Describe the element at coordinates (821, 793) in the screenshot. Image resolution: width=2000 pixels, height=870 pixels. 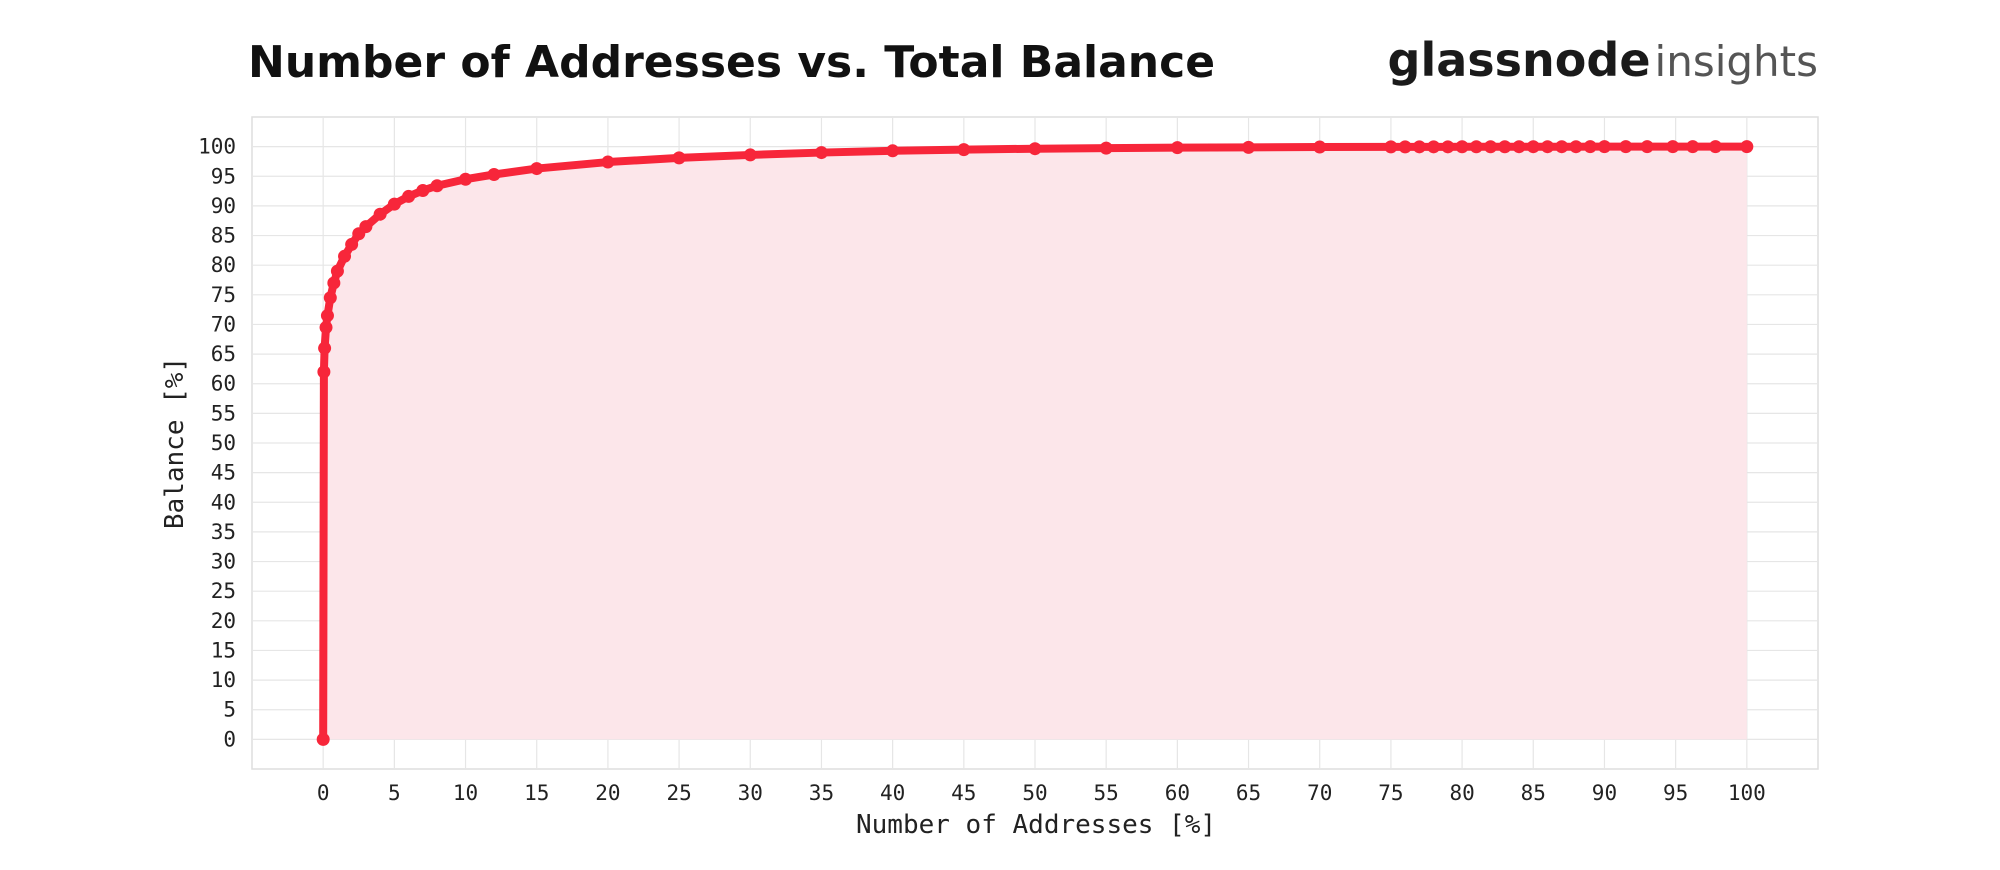
I see `x-tick-label: 35` at that location.